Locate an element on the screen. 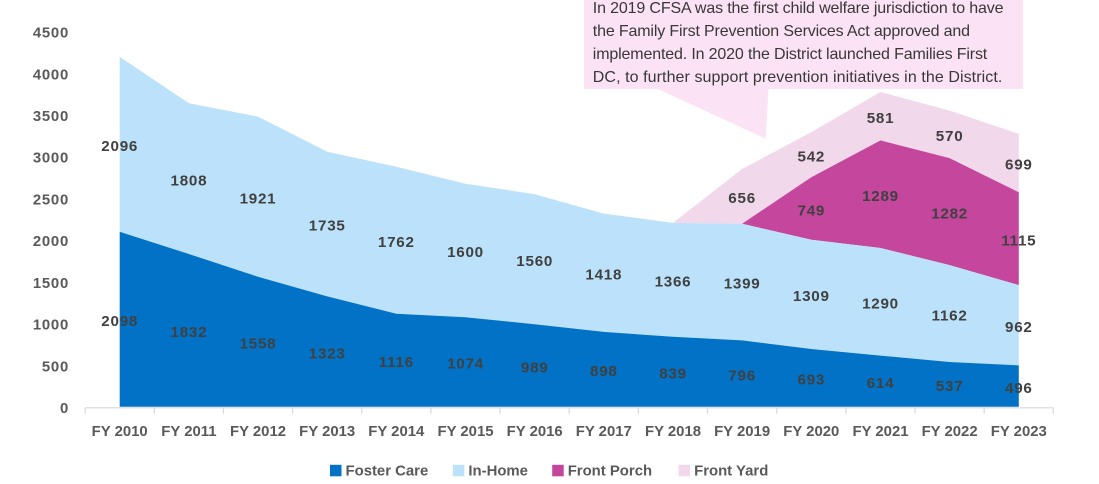 This screenshot has height=484, width=1099. svg-text: 749 is located at coordinates (812, 210).